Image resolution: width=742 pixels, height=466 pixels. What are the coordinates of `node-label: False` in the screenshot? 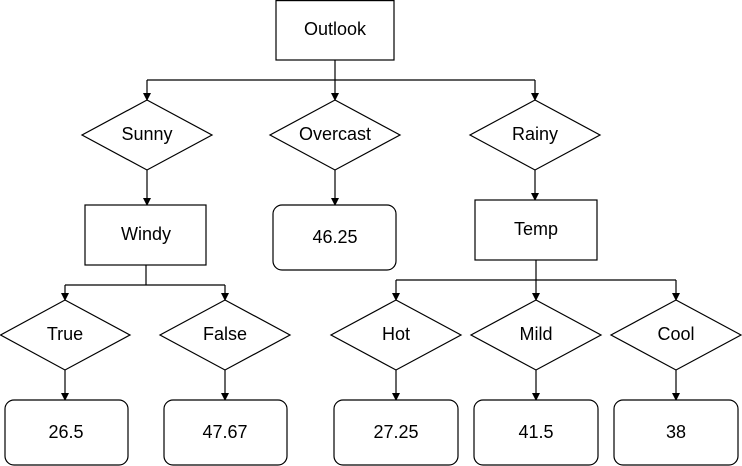 It's located at (225, 334).